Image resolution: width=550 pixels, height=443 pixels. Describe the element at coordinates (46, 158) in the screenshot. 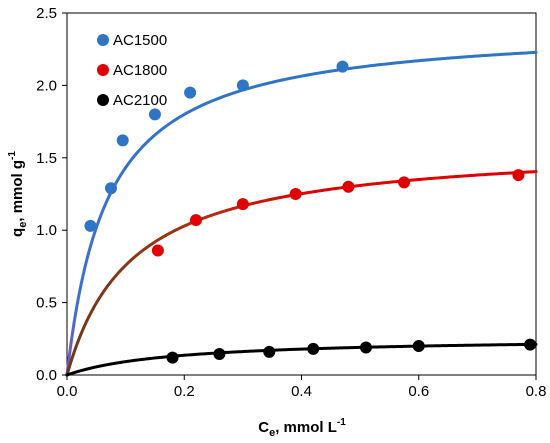

I see `y-tick-label: 1.5` at that location.